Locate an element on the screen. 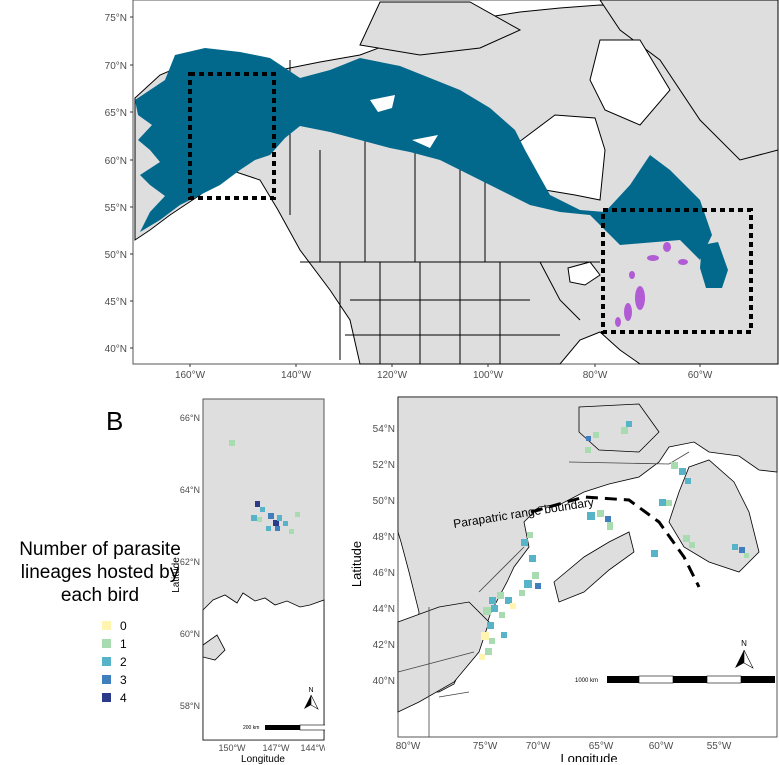 This screenshot has height=765, width=779. greenland-landmass is located at coordinates (689, 80).